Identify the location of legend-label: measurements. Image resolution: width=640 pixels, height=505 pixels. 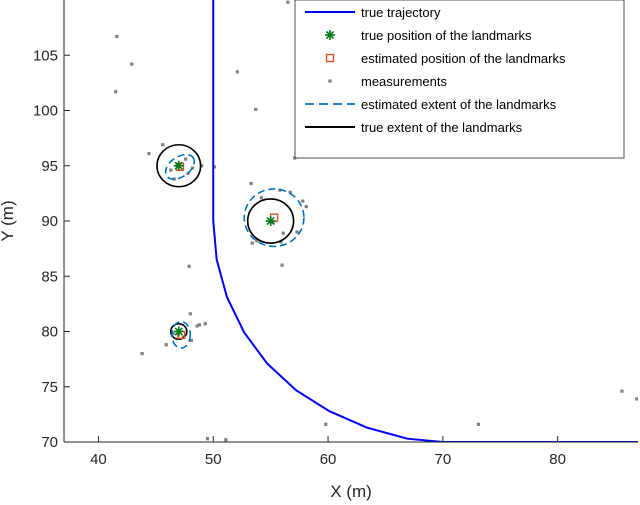
(404, 81).